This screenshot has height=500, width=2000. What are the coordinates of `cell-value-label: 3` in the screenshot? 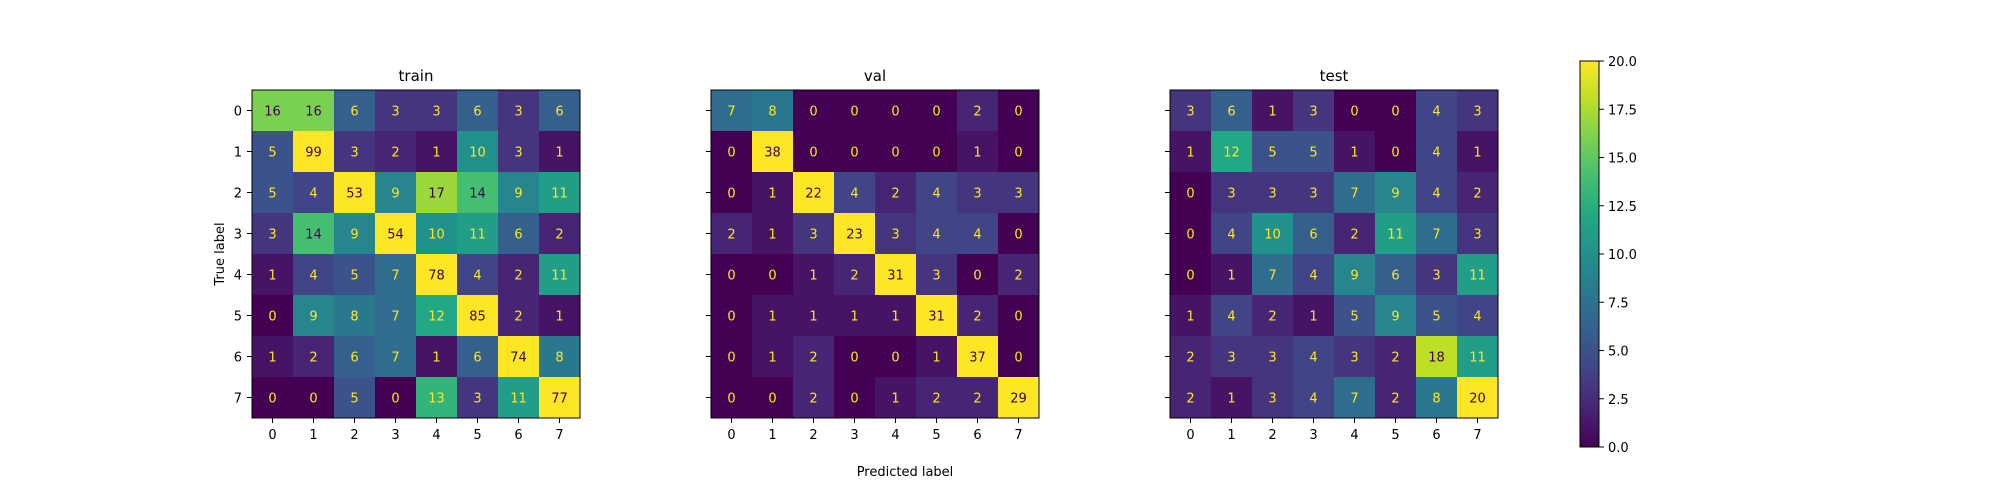 It's located at (1313, 112).